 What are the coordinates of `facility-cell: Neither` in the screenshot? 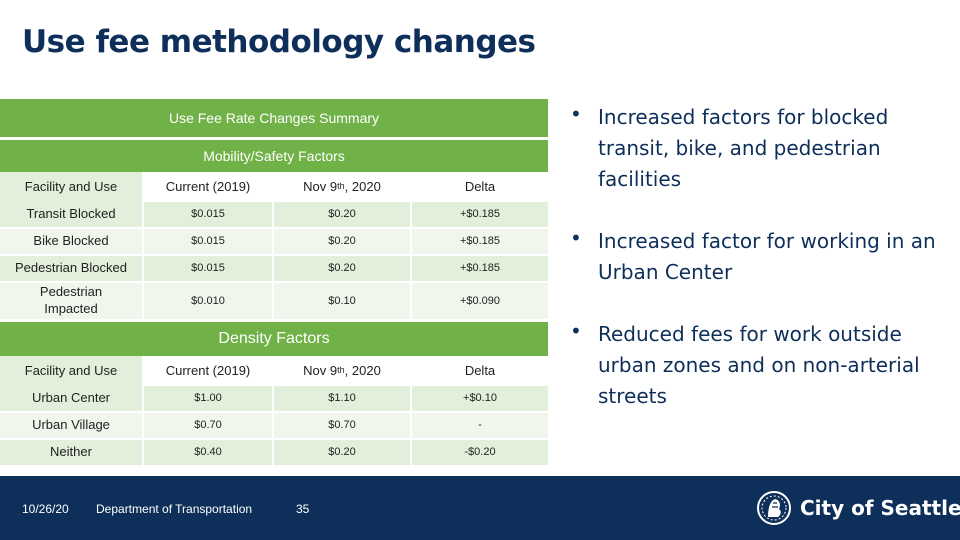 It's located at (72, 452).